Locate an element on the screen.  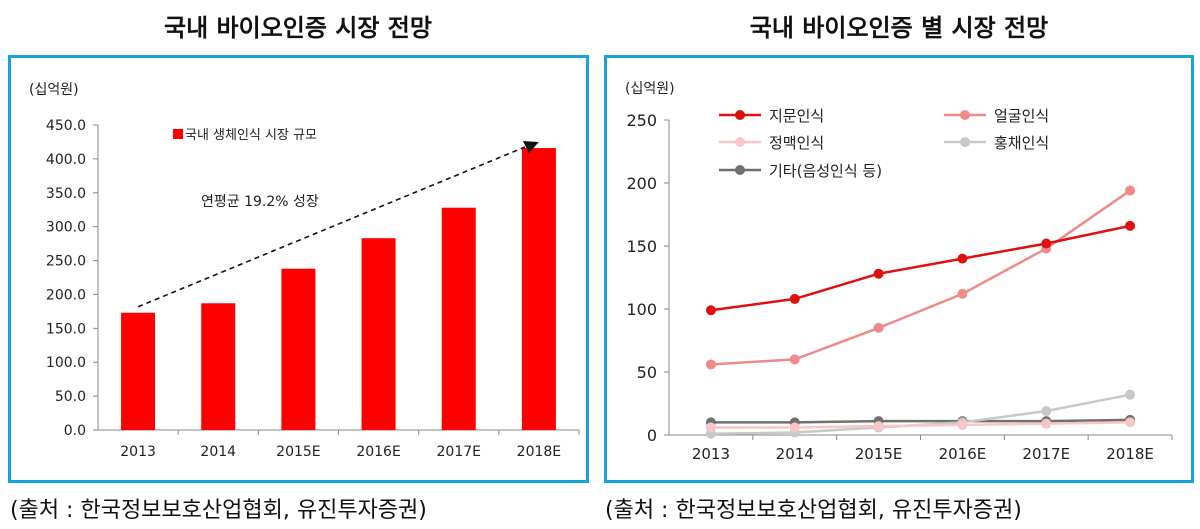
growth-arrow-head is located at coordinates (530, 147).